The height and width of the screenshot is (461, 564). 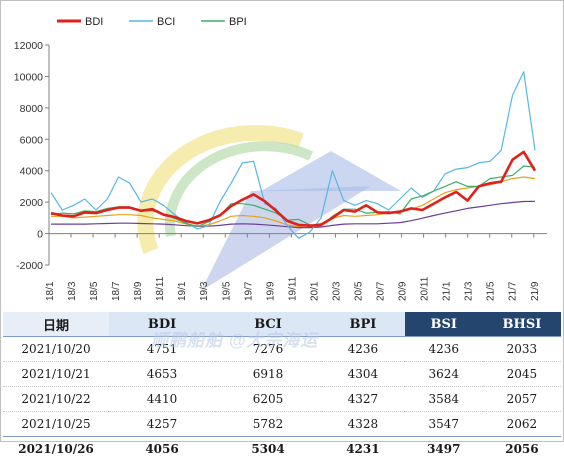 I want to click on legend-label-bpi: BPI, so click(x=238, y=22).